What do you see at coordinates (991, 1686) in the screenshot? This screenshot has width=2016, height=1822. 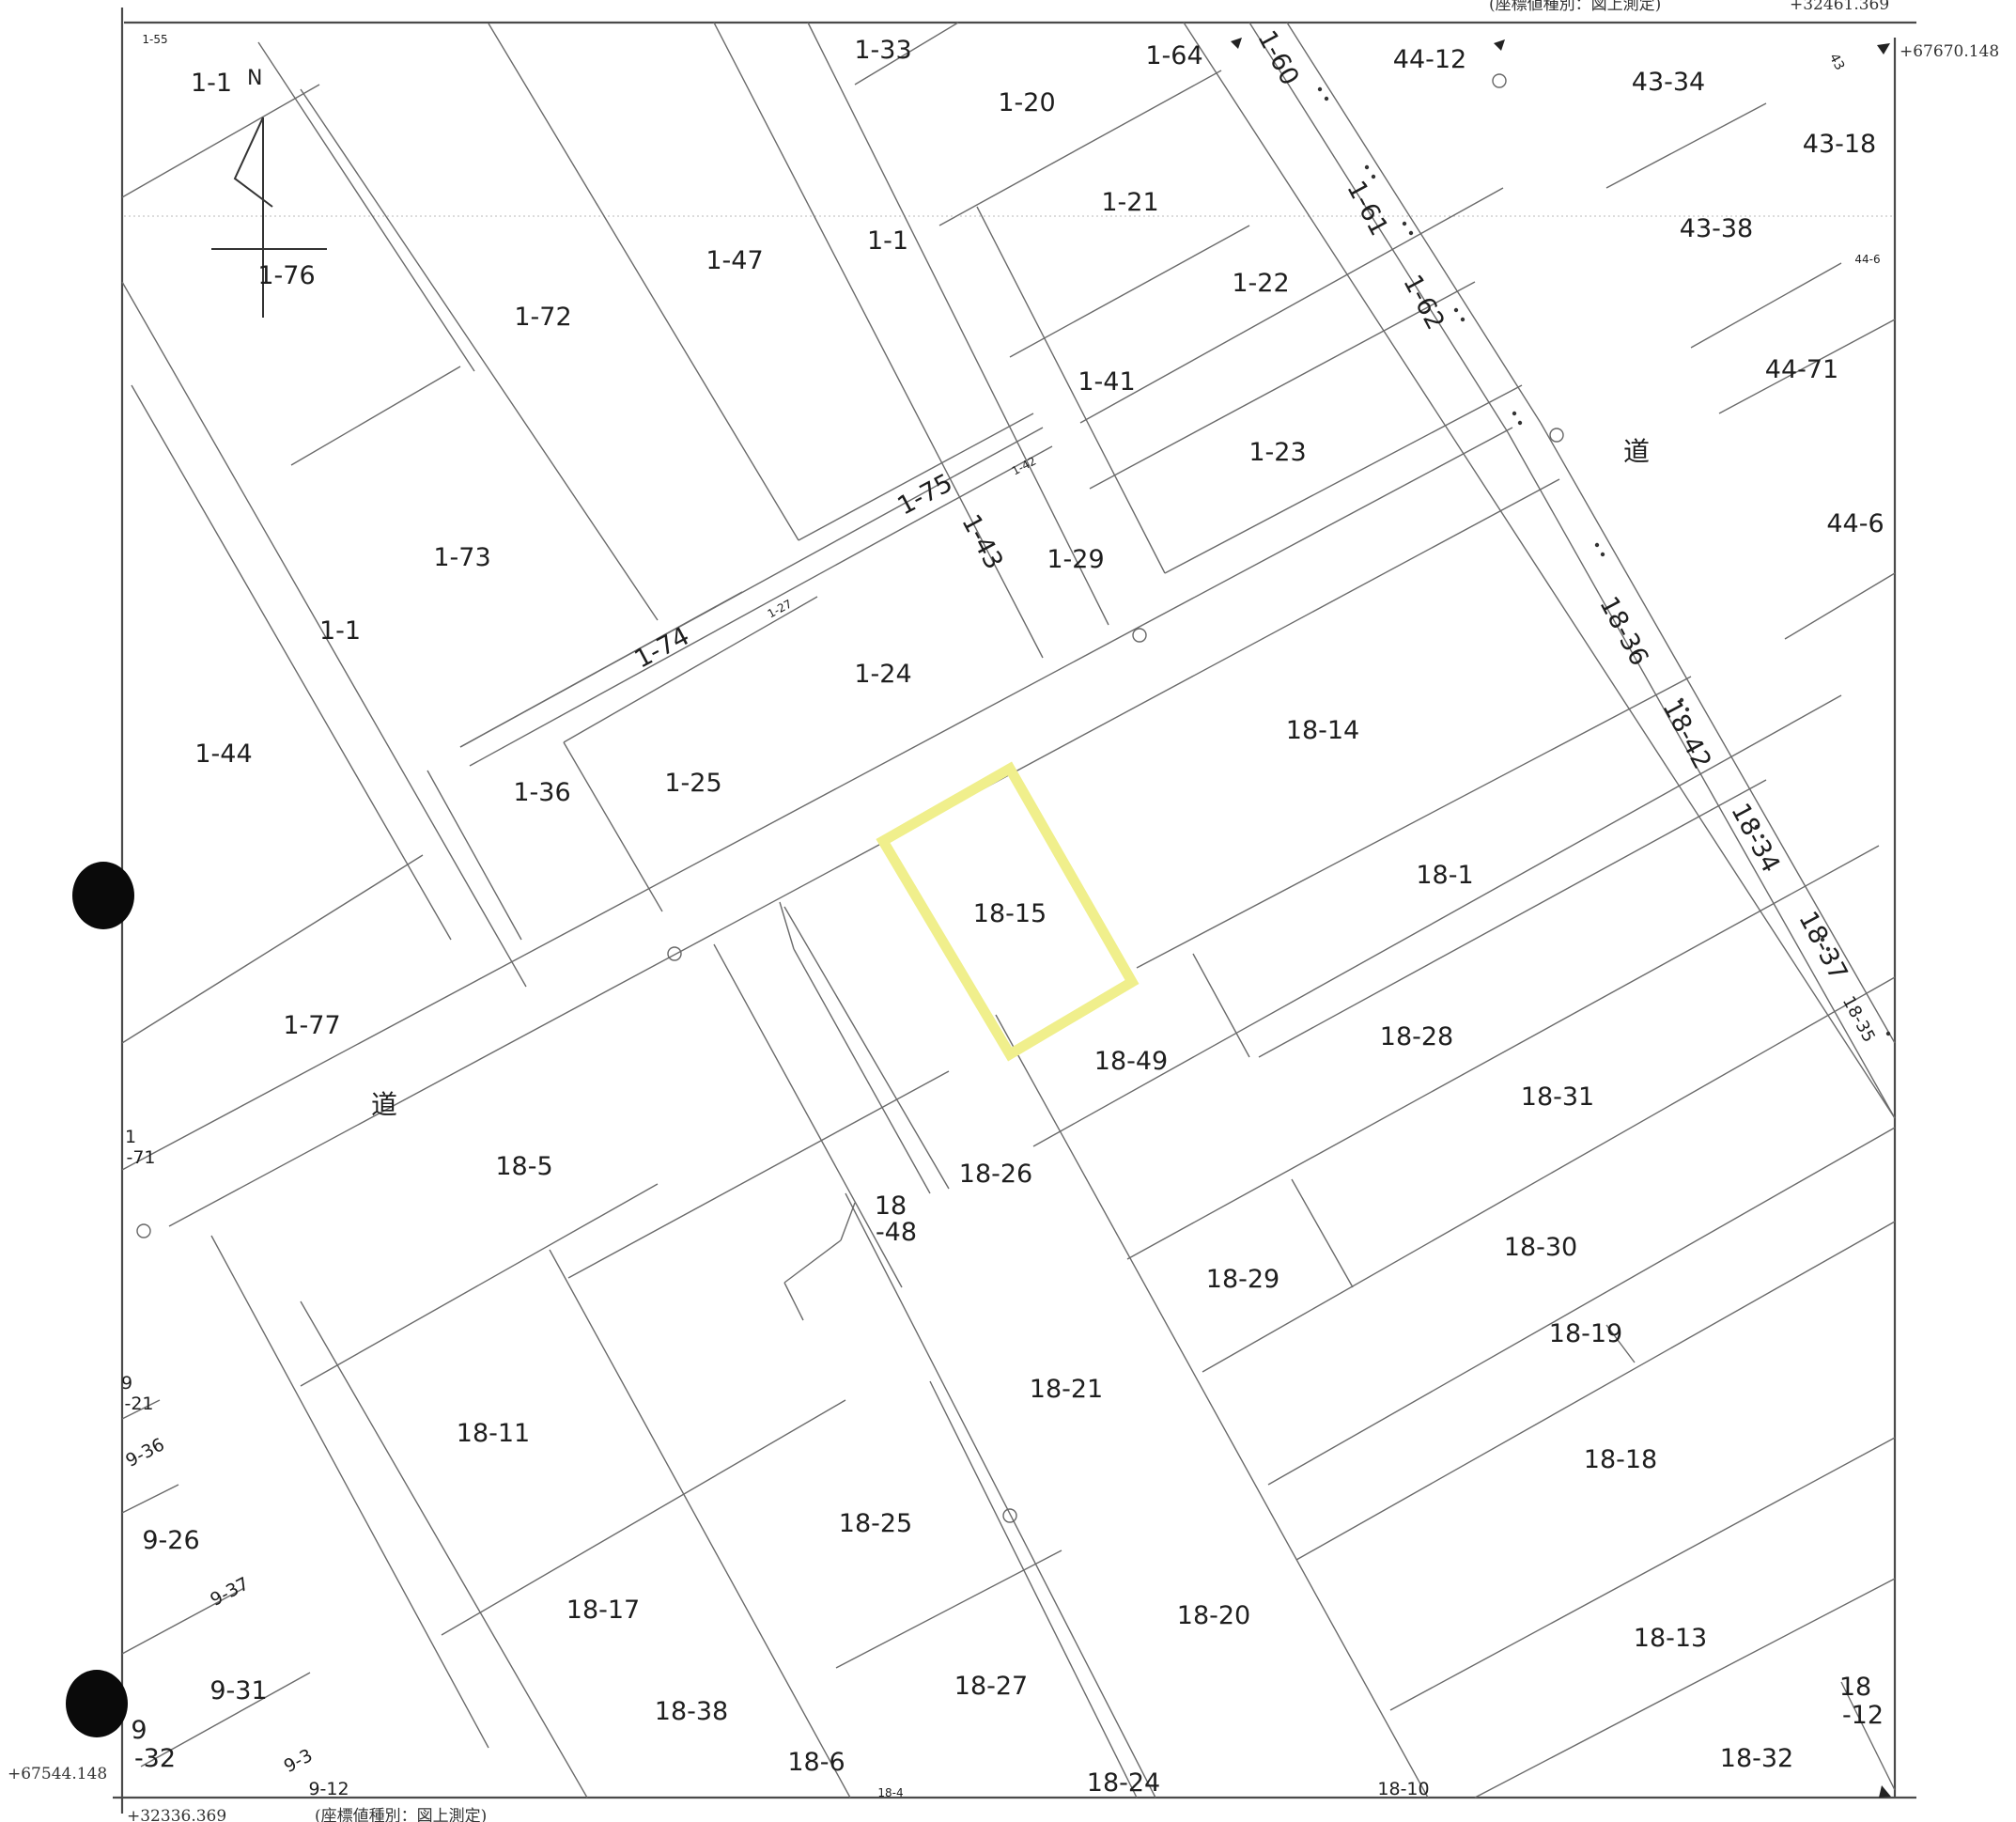 I see `parcel-label: 18-27` at bounding box center [991, 1686].